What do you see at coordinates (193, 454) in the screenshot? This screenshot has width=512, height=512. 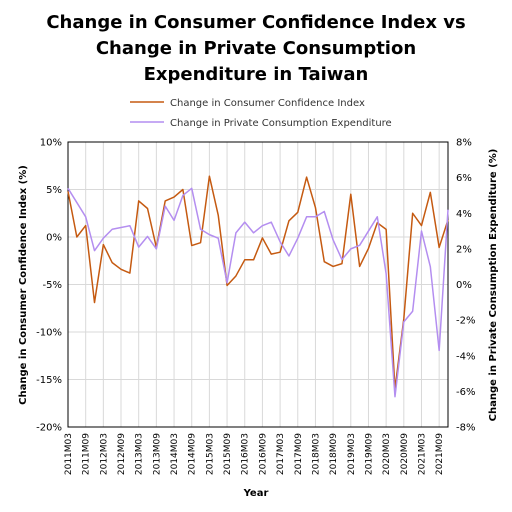 I see `x-tick-label: 2014M09` at bounding box center [193, 454].